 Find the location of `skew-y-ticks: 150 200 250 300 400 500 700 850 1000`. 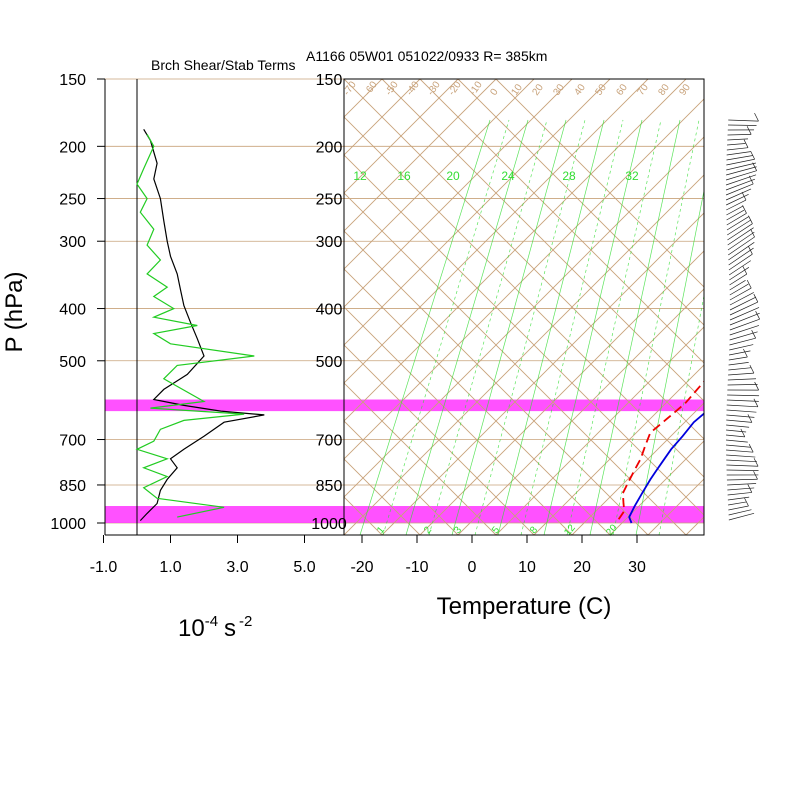

skew-y-ticks: 150 200 250 300 400 500 700 850 1000 is located at coordinates (329, 302).